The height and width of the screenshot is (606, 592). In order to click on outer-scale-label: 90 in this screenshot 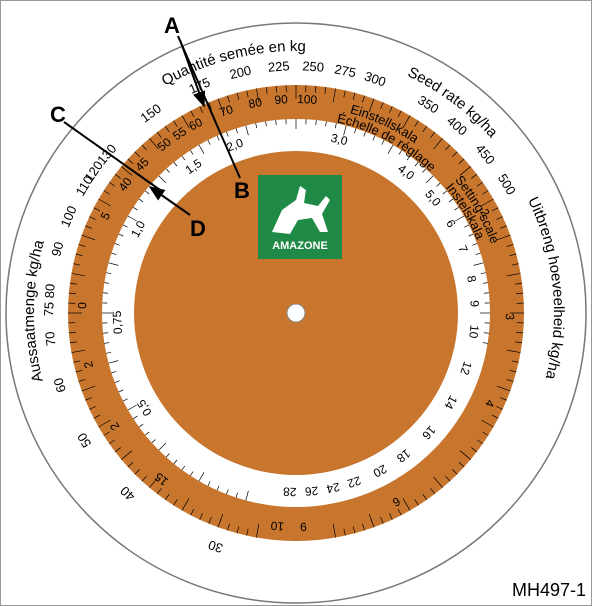, I will do `click(57, 249)`.